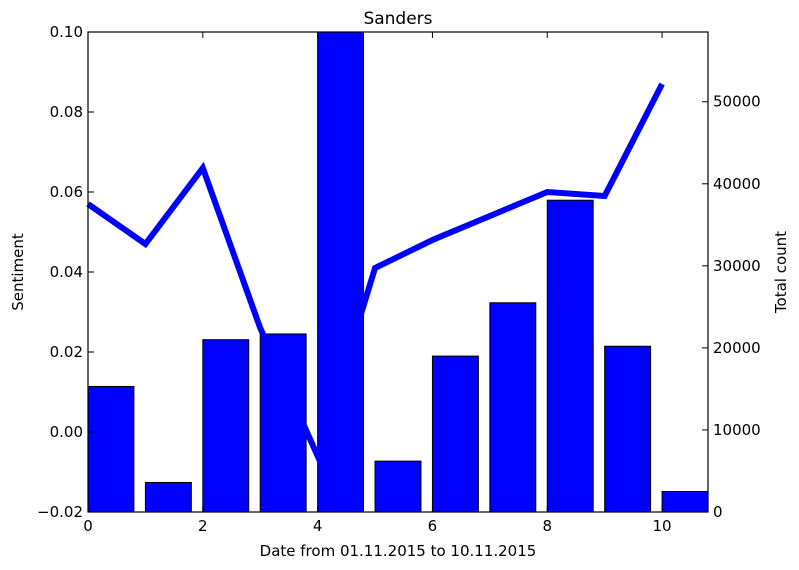 The image size is (799, 570). I want to click on y-left-tick-label: 0.10, so click(66, 32).